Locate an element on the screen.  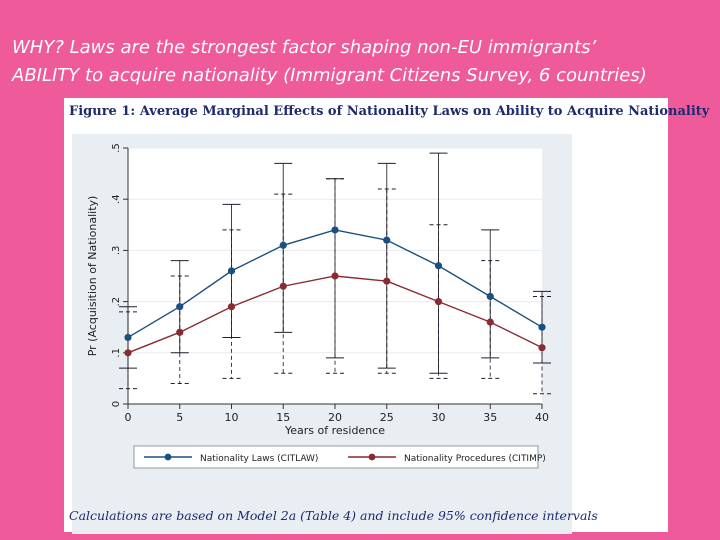
y-tick-label: .5 is located at coordinates (116, 148).